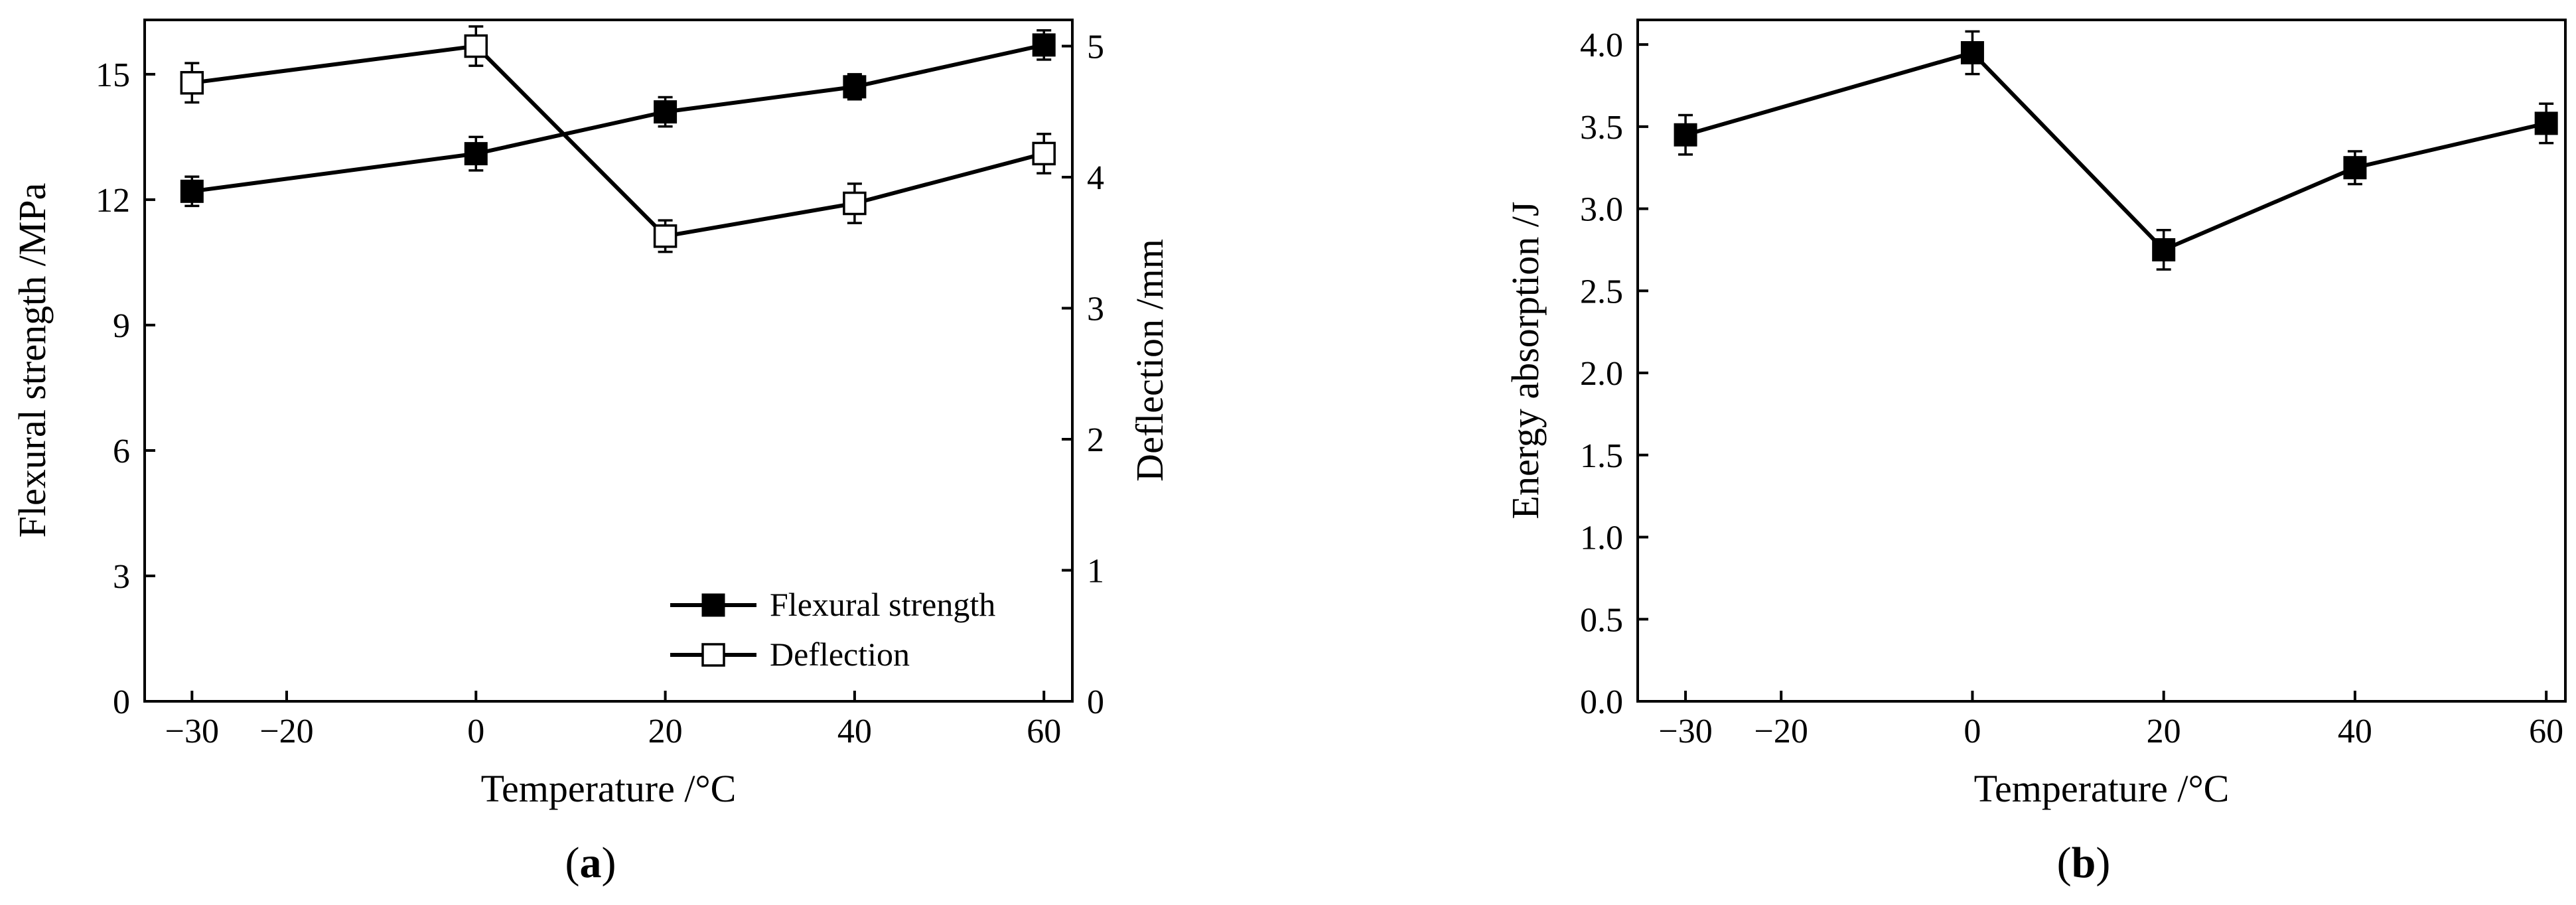 The image size is (2576, 905). What do you see at coordinates (618, 139) in the screenshot?
I see `panel-a-series` at bounding box center [618, 139].